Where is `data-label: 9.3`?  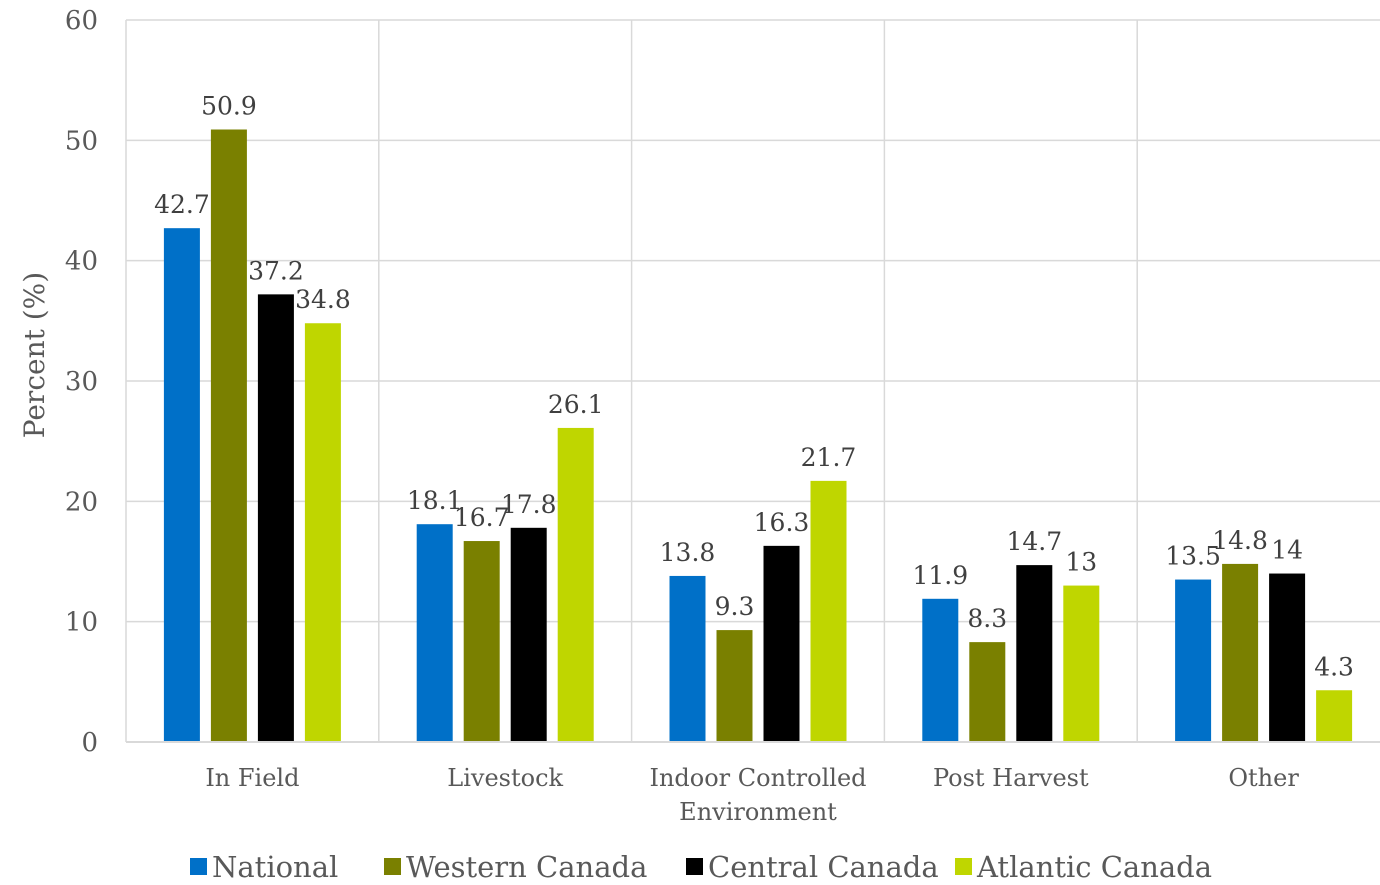 data-label: 9.3 is located at coordinates (735, 606).